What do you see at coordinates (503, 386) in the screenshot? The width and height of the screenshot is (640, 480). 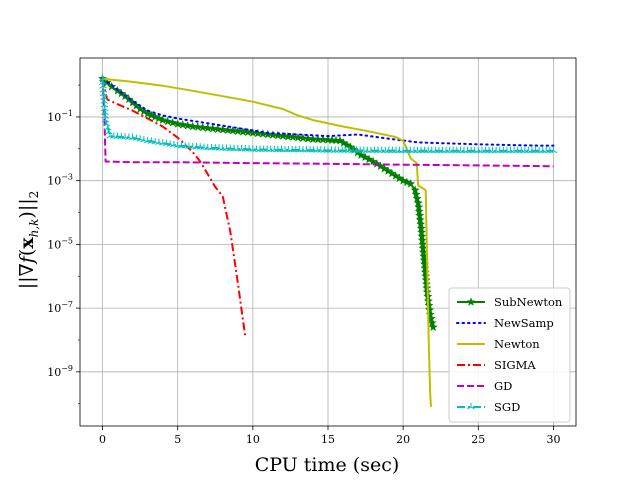 I see `legend-label: GD` at bounding box center [503, 386].